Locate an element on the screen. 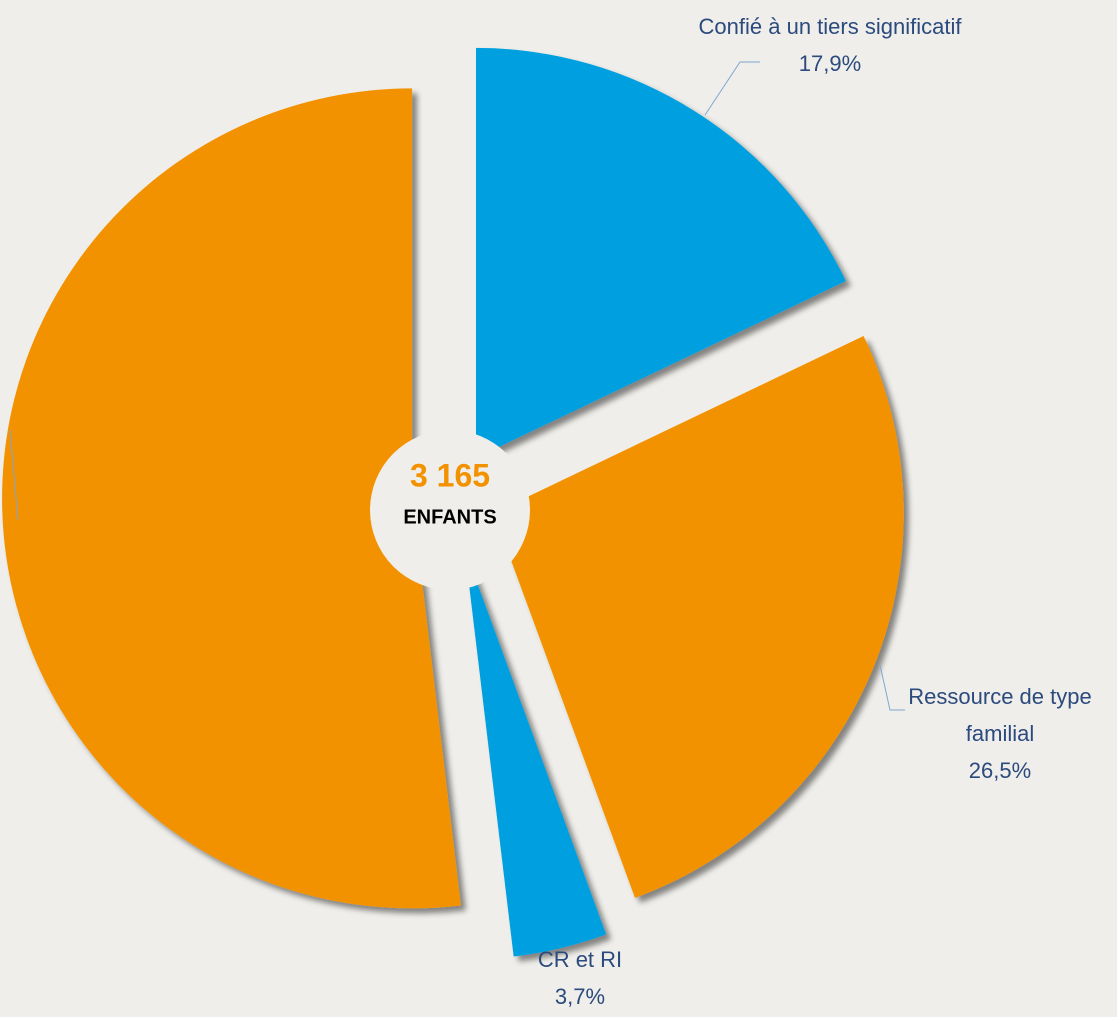 The width and height of the screenshot is (1117, 1017). value-label: 26,5% is located at coordinates (1000, 770).